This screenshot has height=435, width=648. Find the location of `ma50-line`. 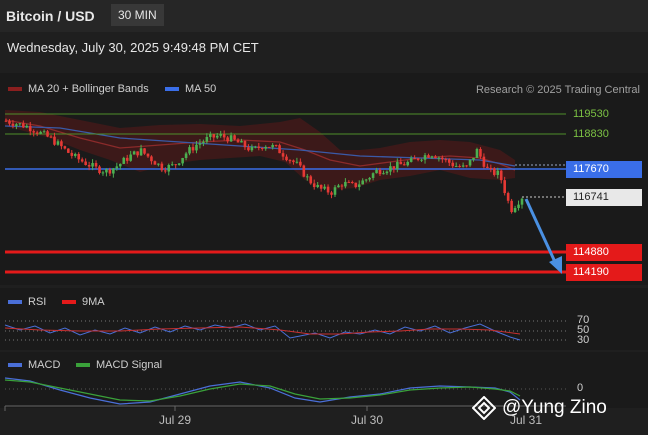

ma50-line is located at coordinates (260, 146).